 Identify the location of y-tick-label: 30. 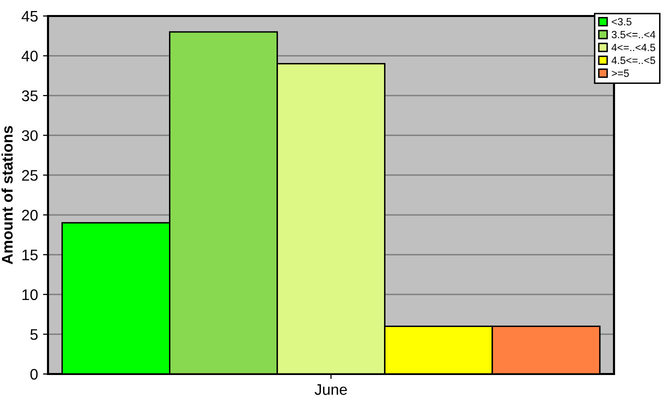
(30, 136).